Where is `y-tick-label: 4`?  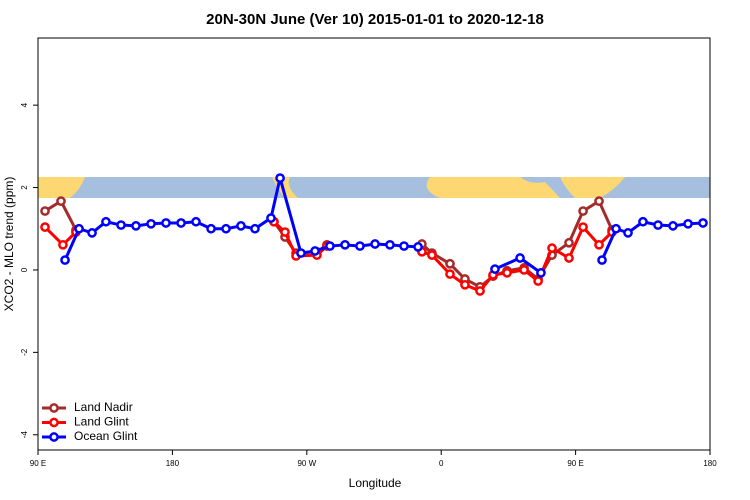
y-tick-label: 4 is located at coordinates (24, 104).